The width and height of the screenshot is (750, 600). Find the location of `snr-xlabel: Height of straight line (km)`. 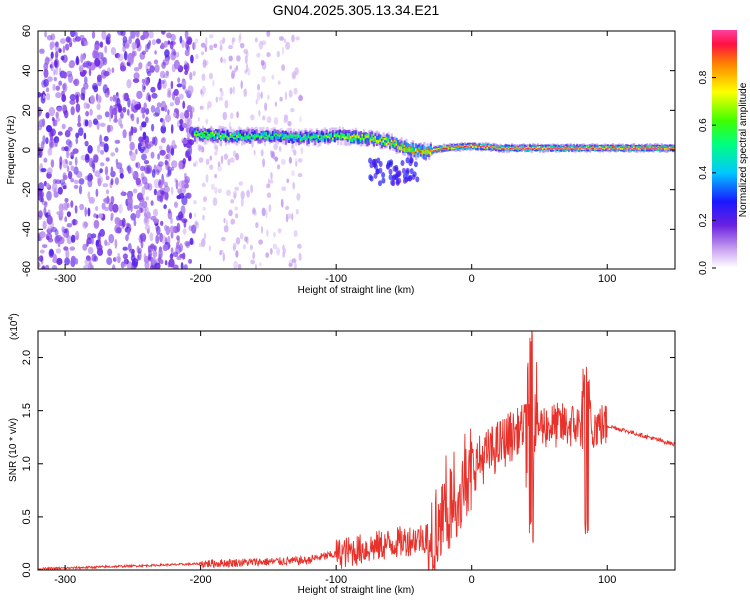

snr-xlabel: Height of straight line (km) is located at coordinates (356, 590).